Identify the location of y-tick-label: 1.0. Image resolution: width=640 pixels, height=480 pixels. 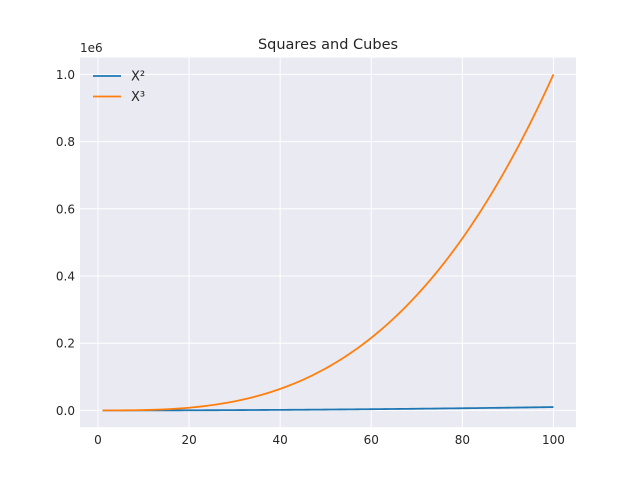
(65, 75).